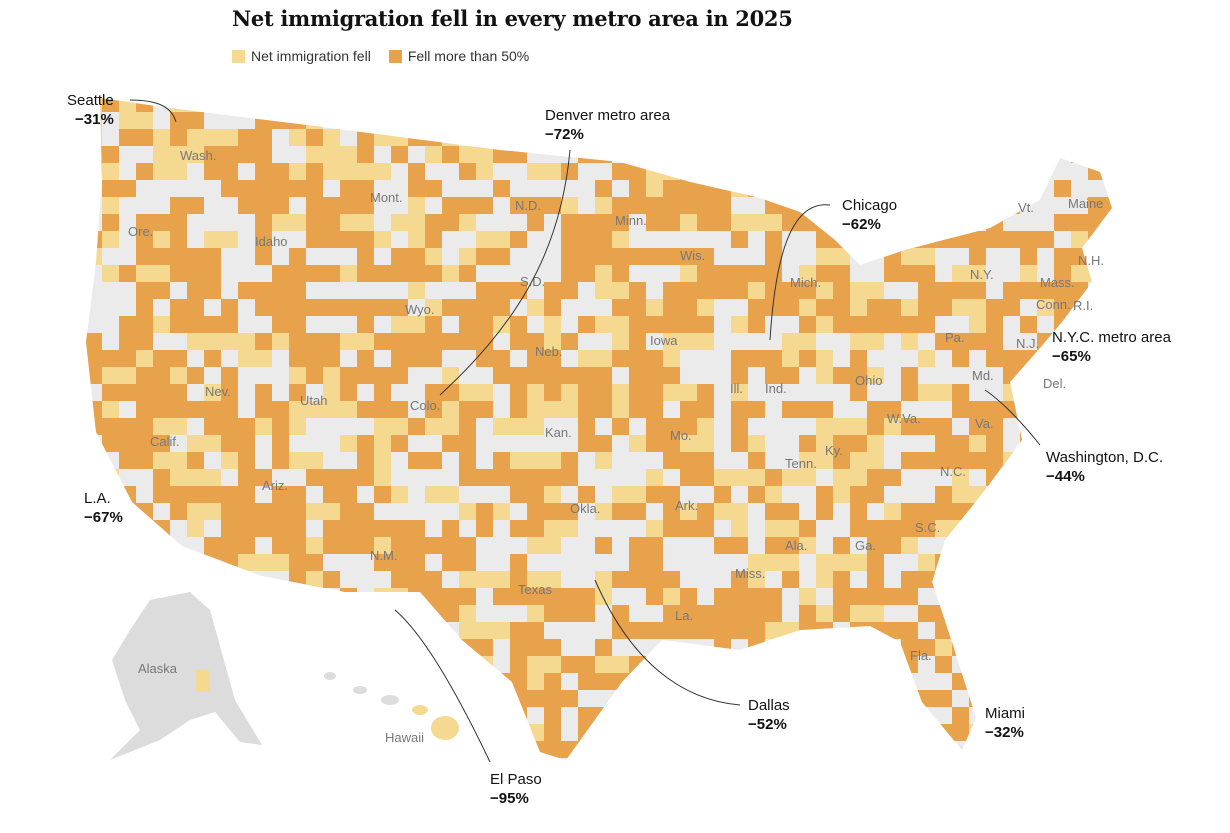 Image resolution: width=1230 pixels, height=833 pixels. What do you see at coordinates (834, 450) in the screenshot?
I see `state-label: Ky.` at bounding box center [834, 450].